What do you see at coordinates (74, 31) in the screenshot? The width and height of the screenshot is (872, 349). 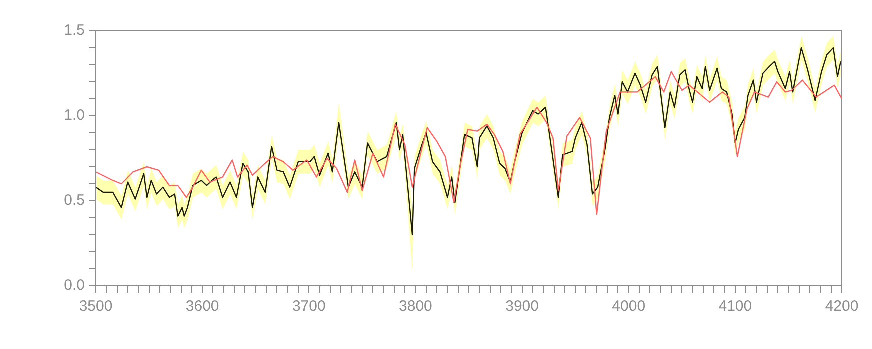 I see `y-tick-label: 1.5` at bounding box center [74, 31].